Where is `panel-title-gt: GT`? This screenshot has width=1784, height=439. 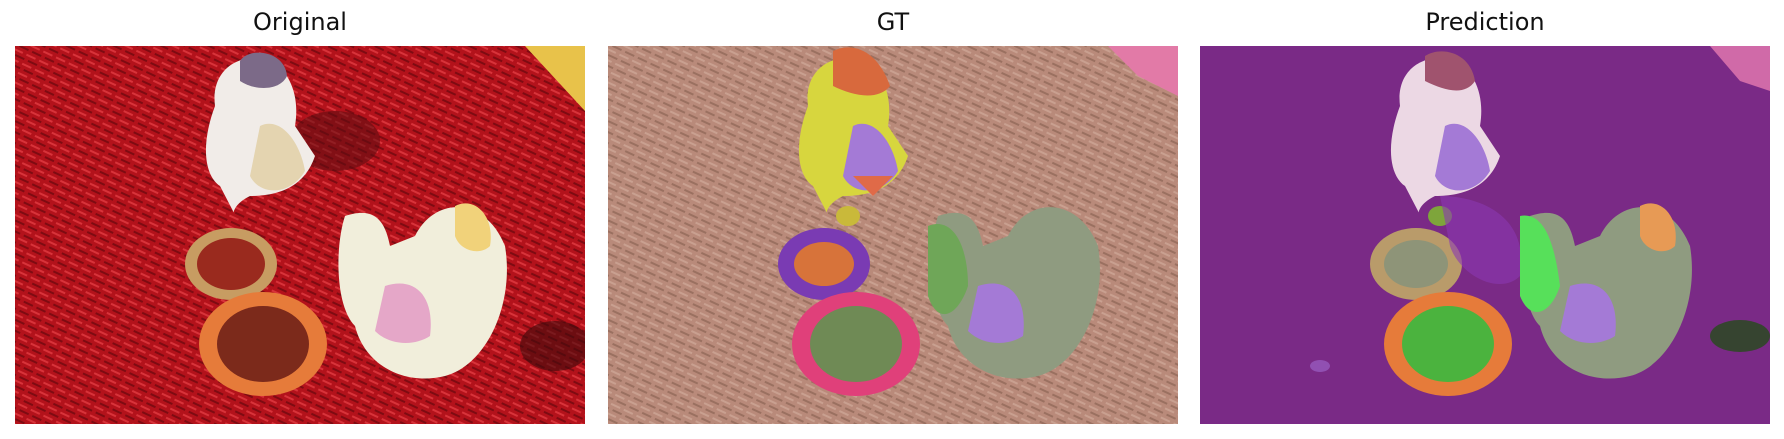 panel-title-gt: GT is located at coordinates (893, 22).